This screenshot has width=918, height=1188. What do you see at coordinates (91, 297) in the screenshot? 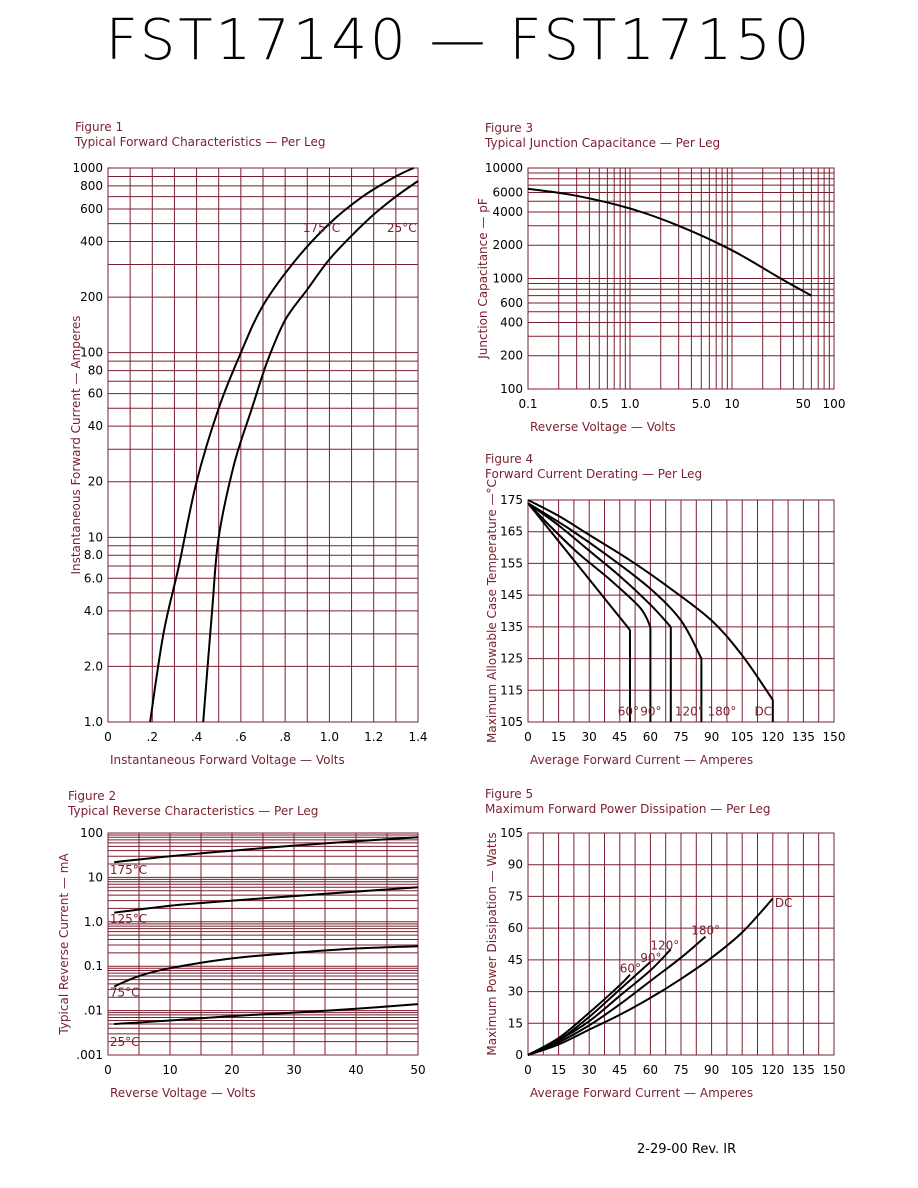
I see `fig1-y-tick-label: 200` at bounding box center [91, 297].